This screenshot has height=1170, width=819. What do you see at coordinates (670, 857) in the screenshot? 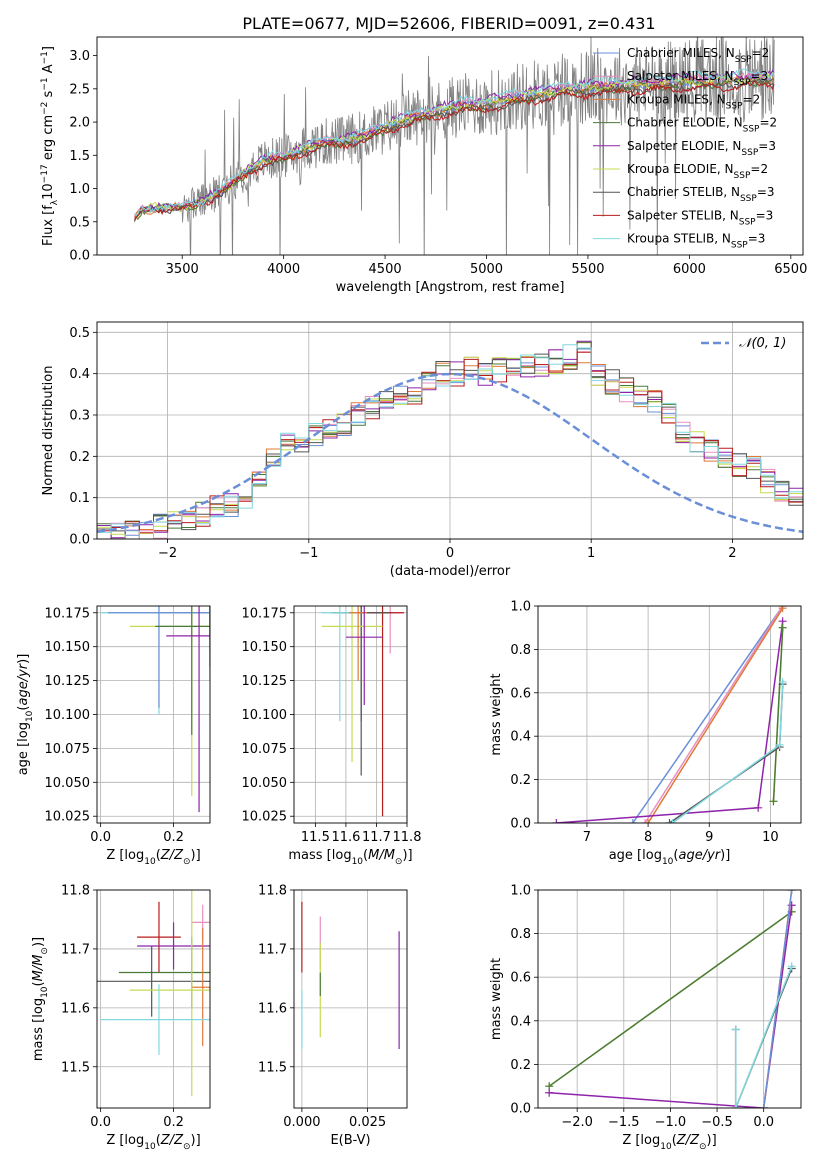
I see `x-axis-label: age [log10(age/yr)]` at bounding box center [670, 857].